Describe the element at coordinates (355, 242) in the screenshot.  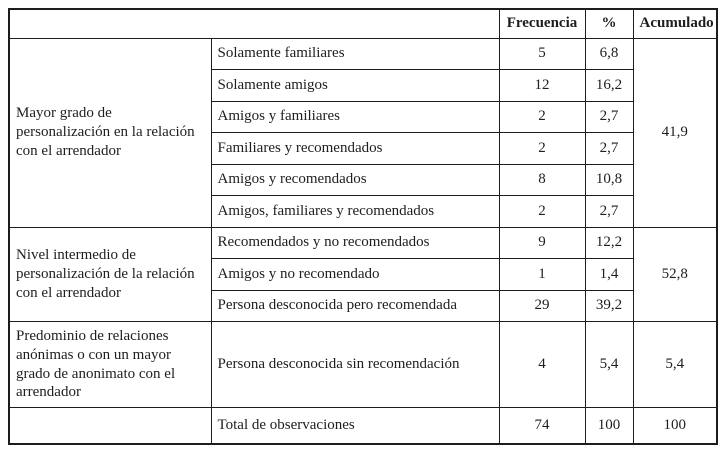
I see `subcategory-cell: Recomendados y no recomendados` at that location.